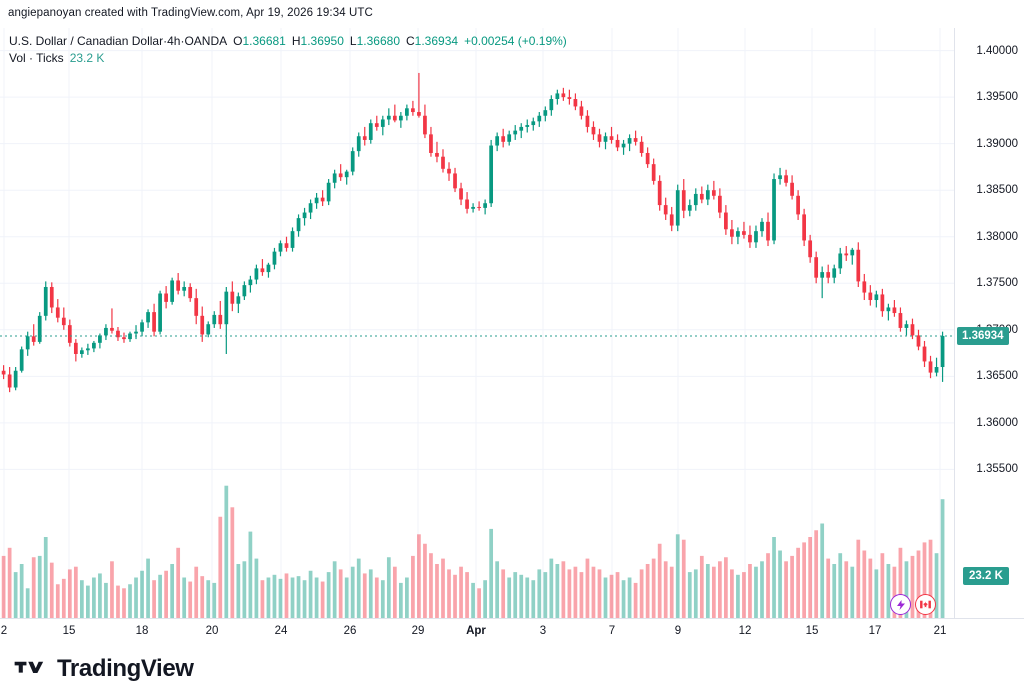  What do you see at coordinates (543, 631) in the screenshot?
I see `time-tick-8: 3` at bounding box center [543, 631].